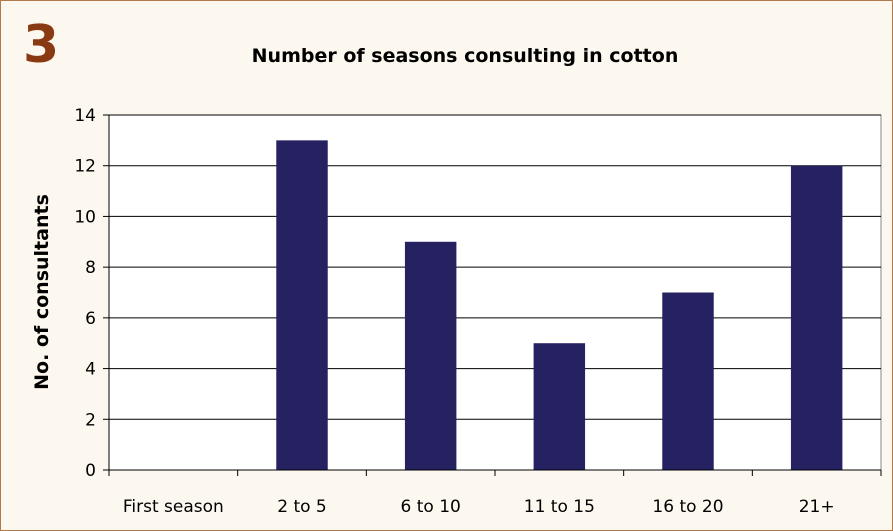  What do you see at coordinates (85, 116) in the screenshot?
I see `y-tick-label: 14` at bounding box center [85, 116].